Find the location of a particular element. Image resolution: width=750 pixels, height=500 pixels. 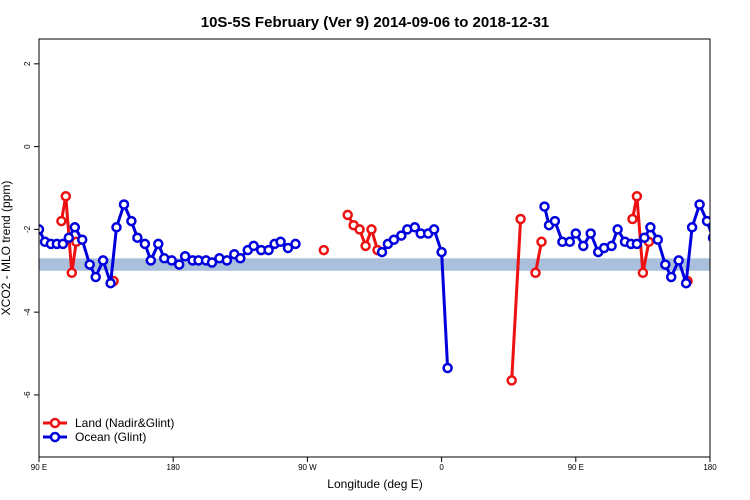

y-tick-label: 0 is located at coordinates (27, 146).